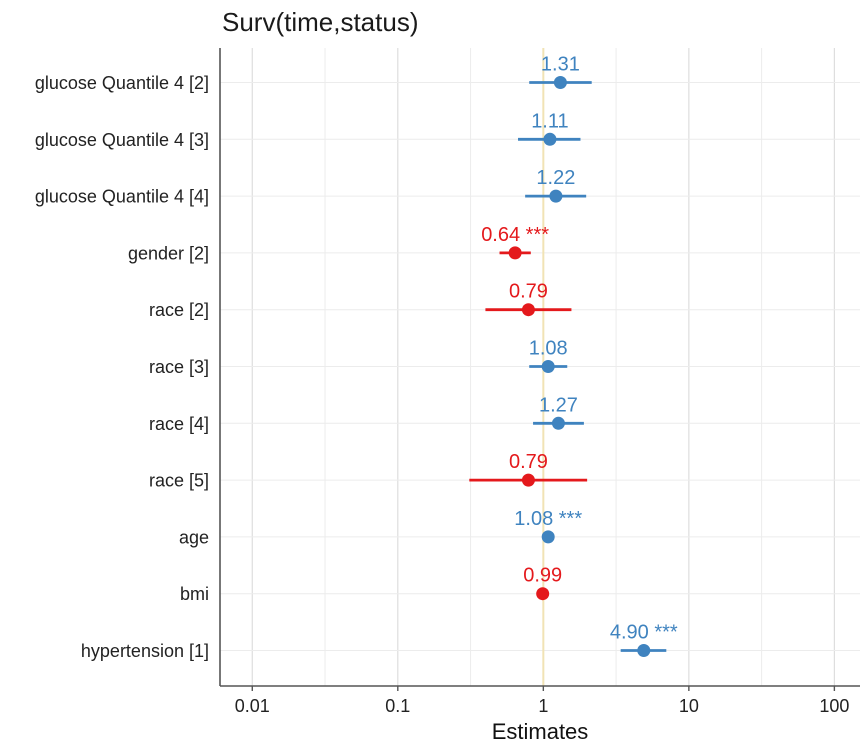 The image size is (865, 753). What do you see at coordinates (179, 424) in the screenshot?
I see `term-label: race [4]` at bounding box center [179, 424].